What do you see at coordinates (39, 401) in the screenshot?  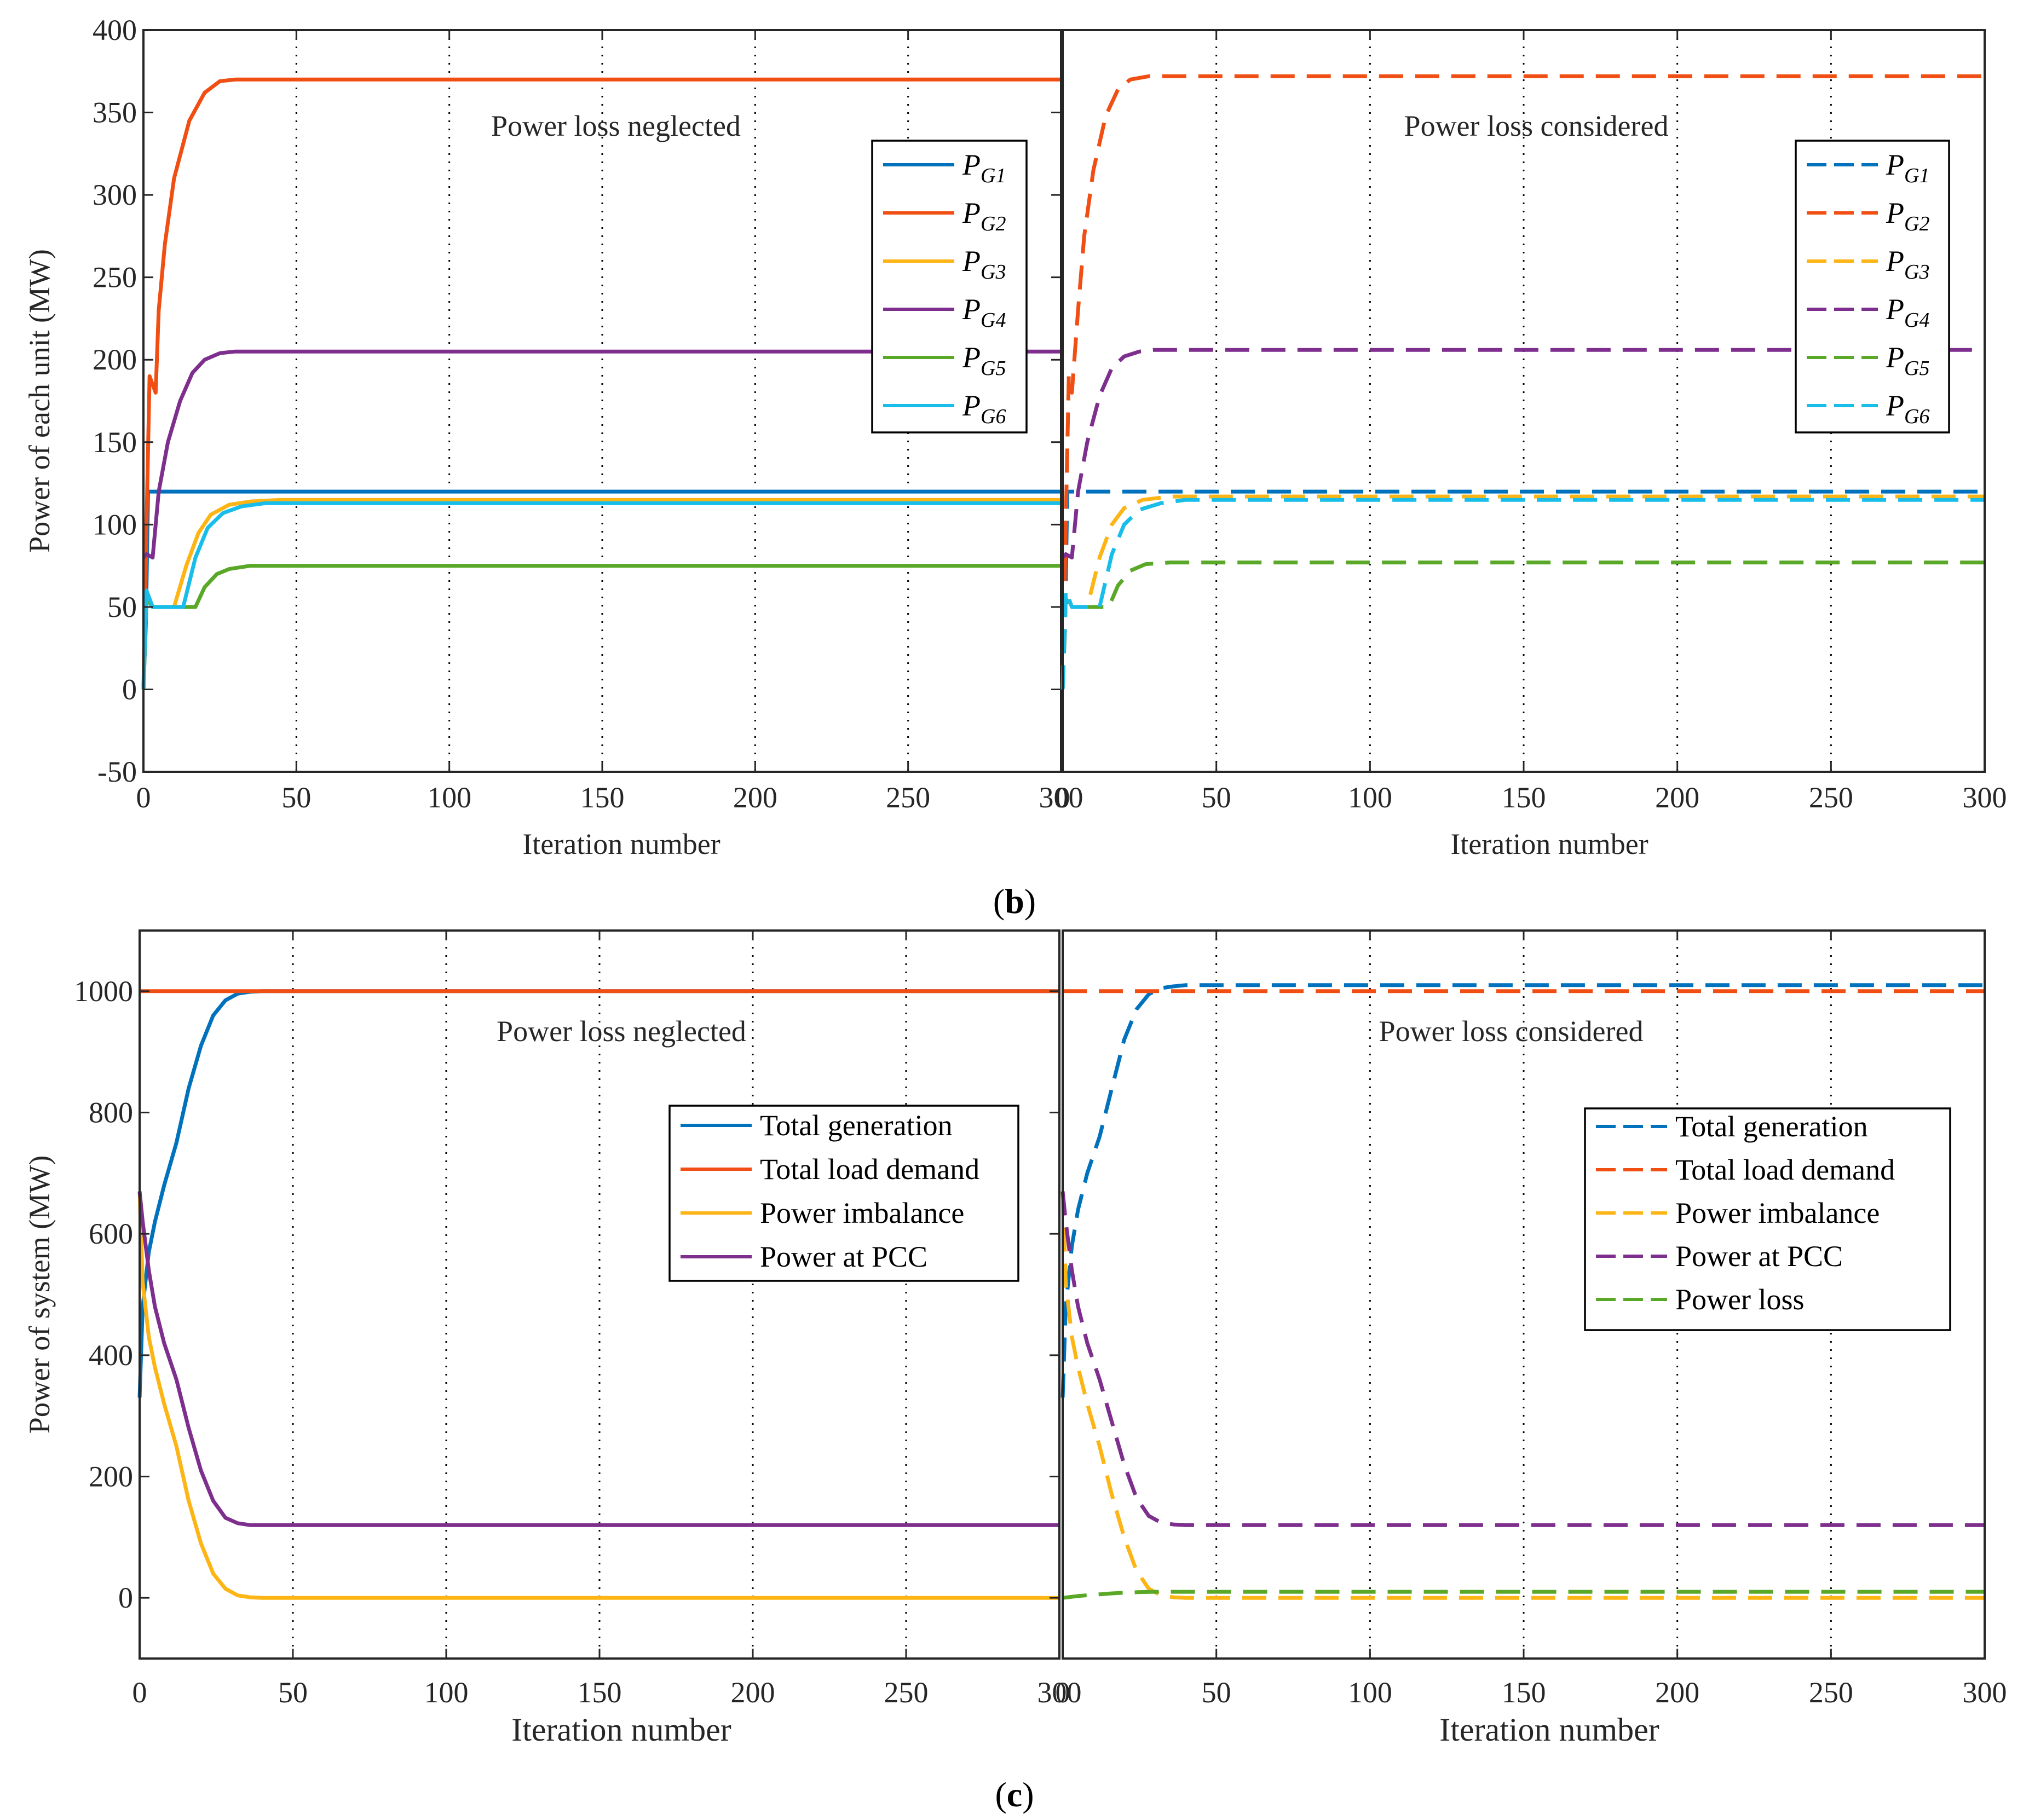 I see `y-axis-label: Power of each unit (MW)` at bounding box center [39, 401].